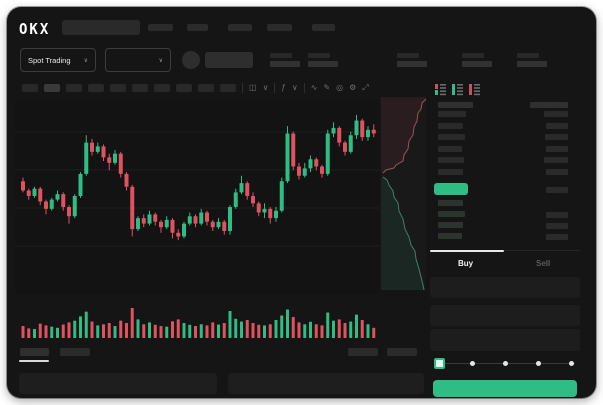 Image resolution: width=603 pixels, height=405 pixels. I want to click on timeframe-button-active, so click(52, 88).